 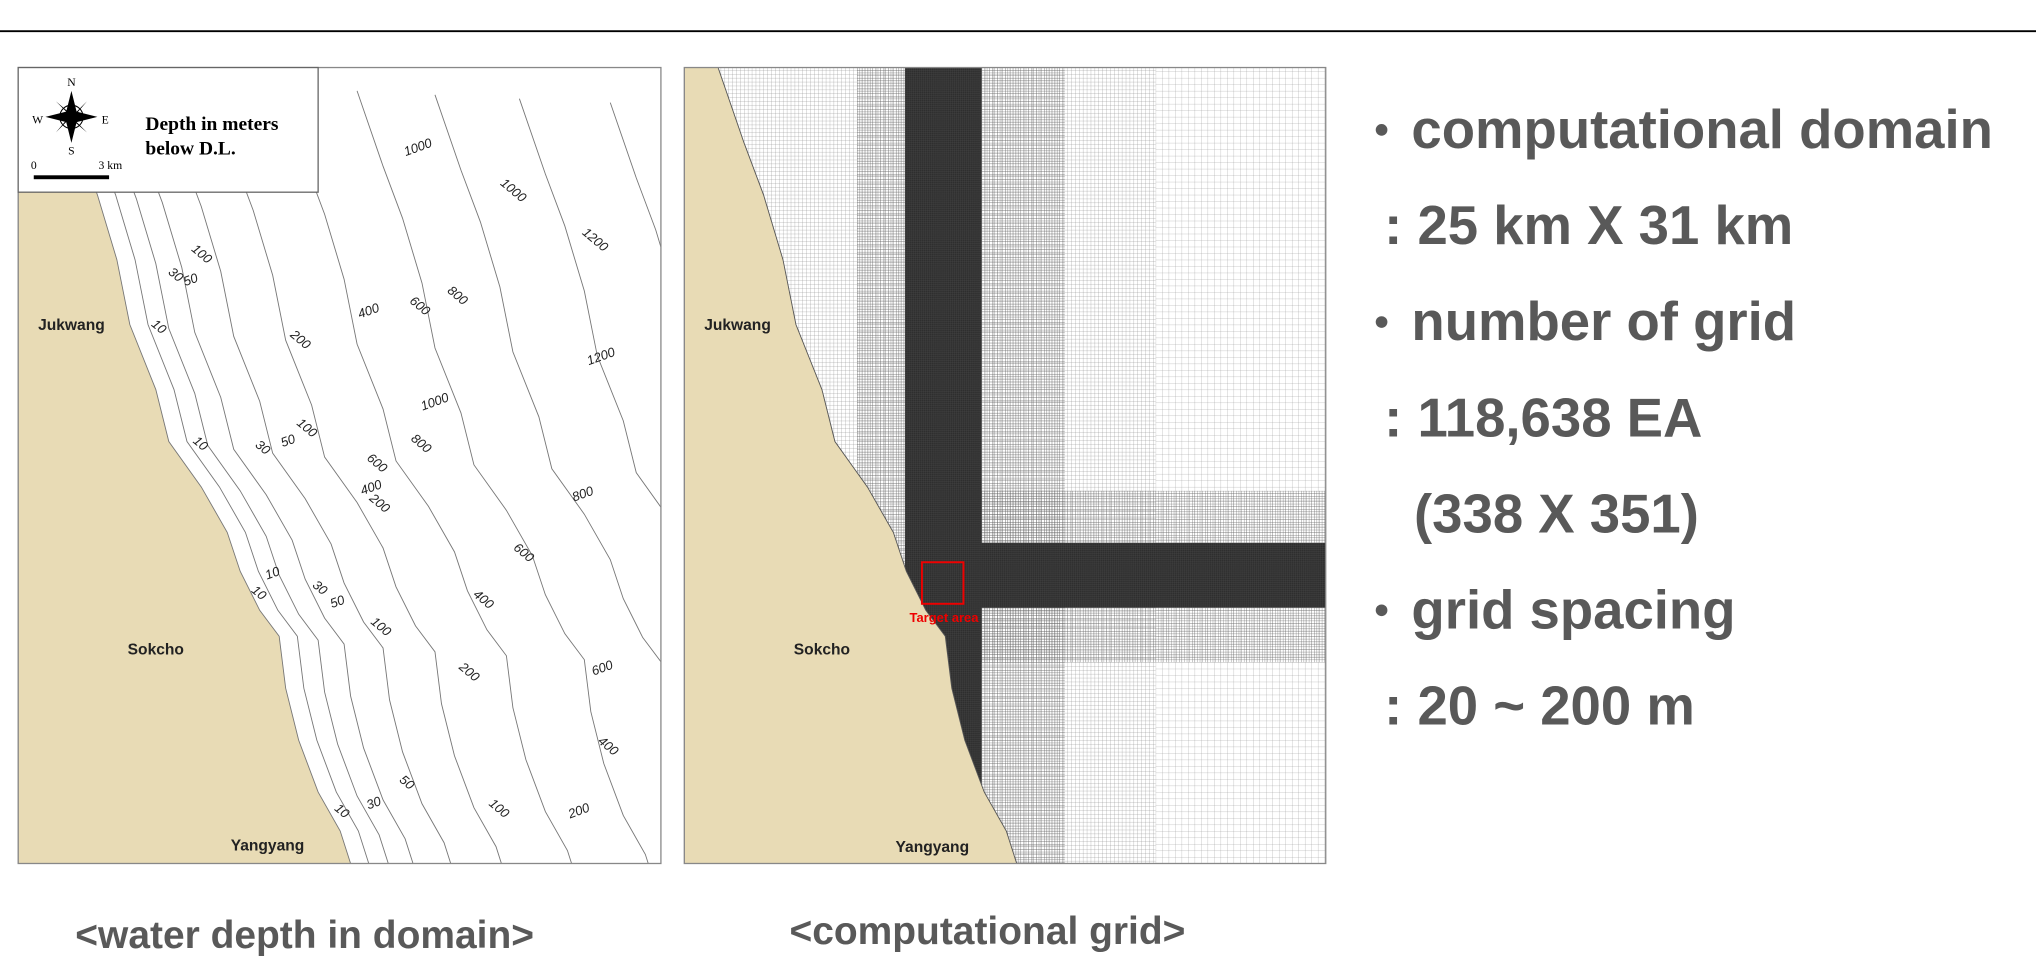 I want to click on compass-w: W, so click(x=37, y=119).